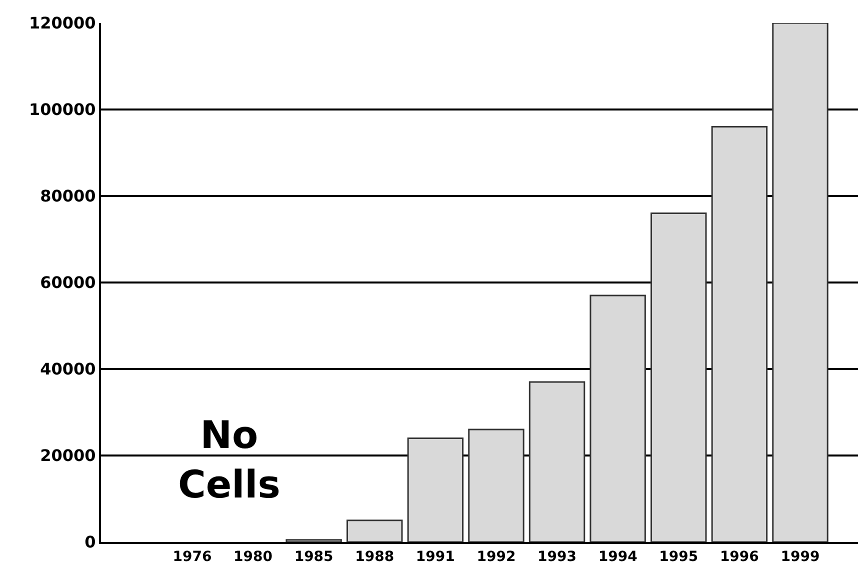  What do you see at coordinates (68, 282) in the screenshot?
I see `y-tick-label: 60000` at bounding box center [68, 282].